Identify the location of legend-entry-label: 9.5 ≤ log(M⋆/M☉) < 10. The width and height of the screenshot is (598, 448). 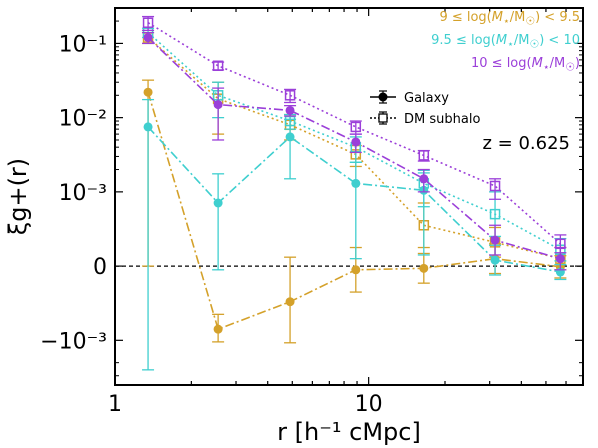
(505, 42).